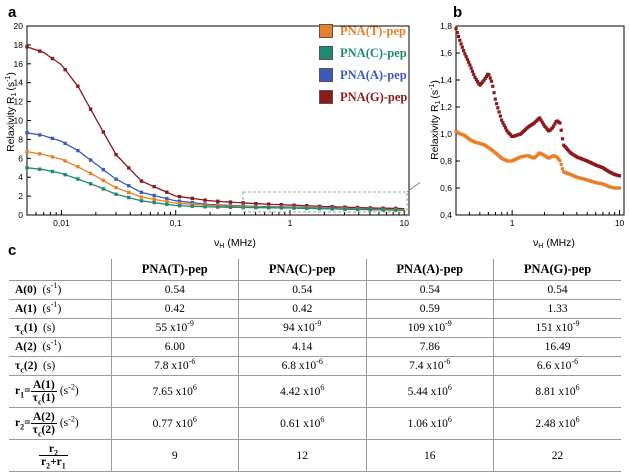 The height and width of the screenshot is (472, 630). Describe the element at coordinates (60, 423) in the screenshot. I see `row-label-r2: r2= A(2) τc(2) (s-2)` at that location.